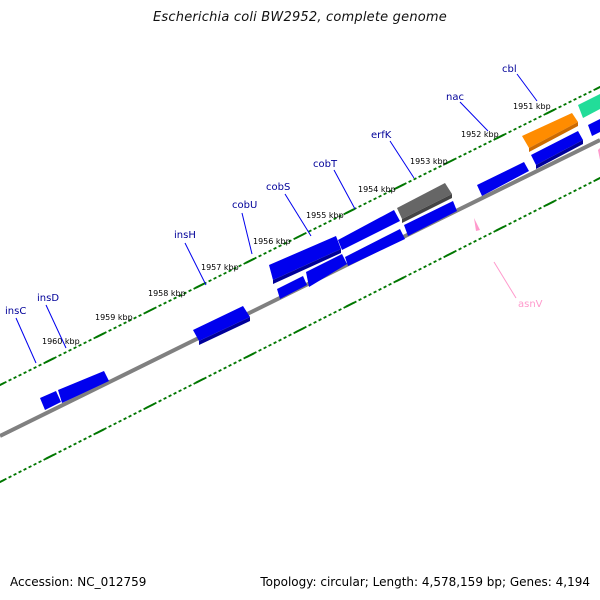 The height and width of the screenshot is (600, 600). I want to click on gene-arrow-nac-shadow, so click(559, 154).